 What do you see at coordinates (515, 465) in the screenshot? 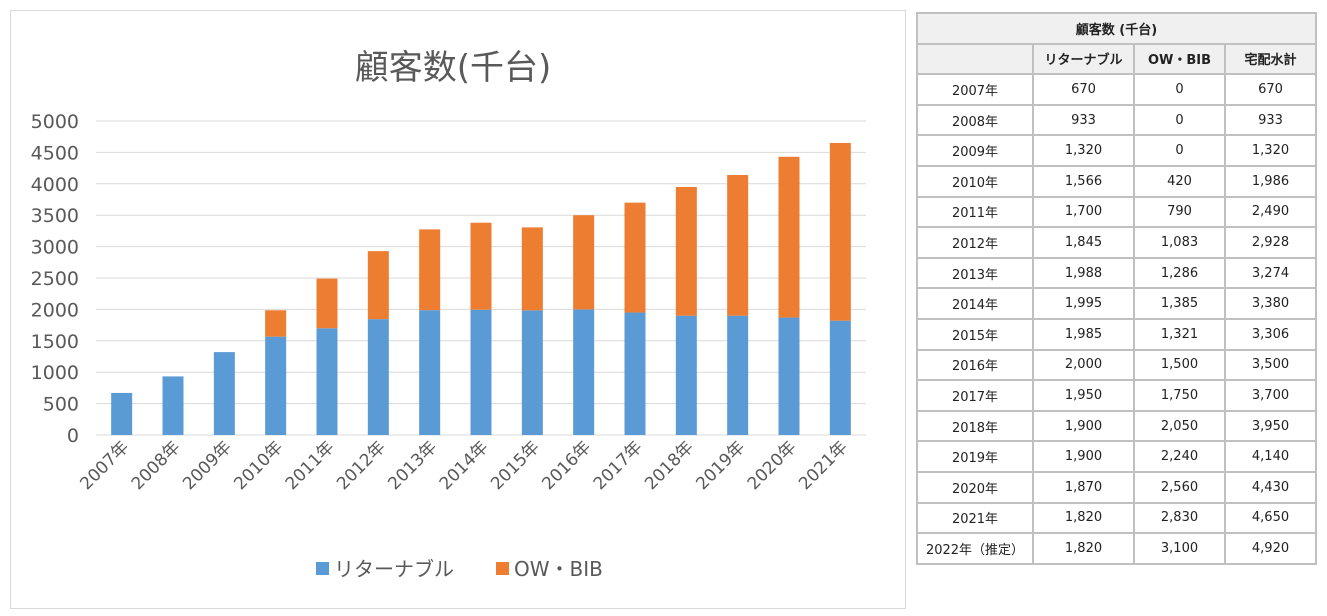
I see `x-tick-label: 2015年` at bounding box center [515, 465].